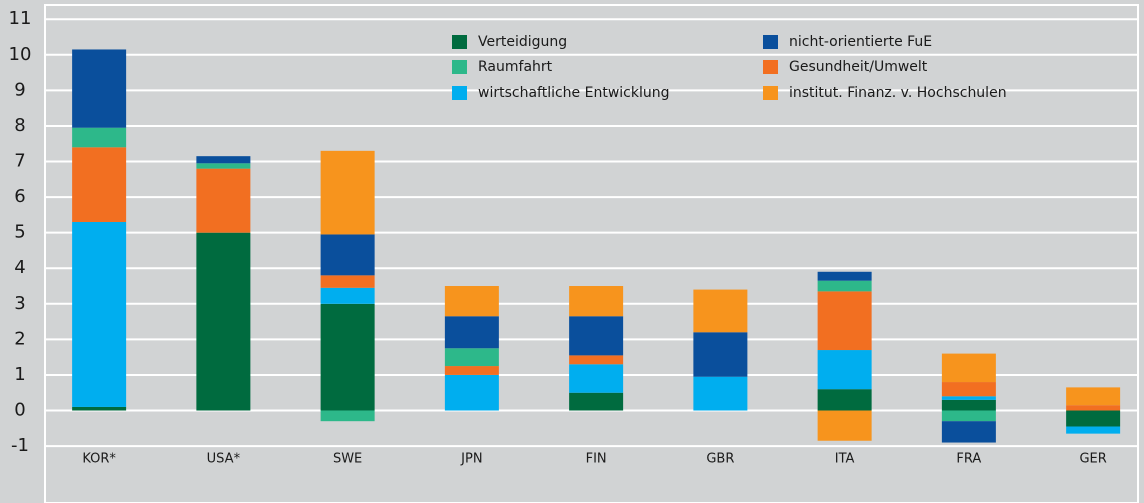 This screenshot has width=1144, height=503. Describe the element at coordinates (19, 232) in the screenshot. I see `y-tick-label: 5` at that location.